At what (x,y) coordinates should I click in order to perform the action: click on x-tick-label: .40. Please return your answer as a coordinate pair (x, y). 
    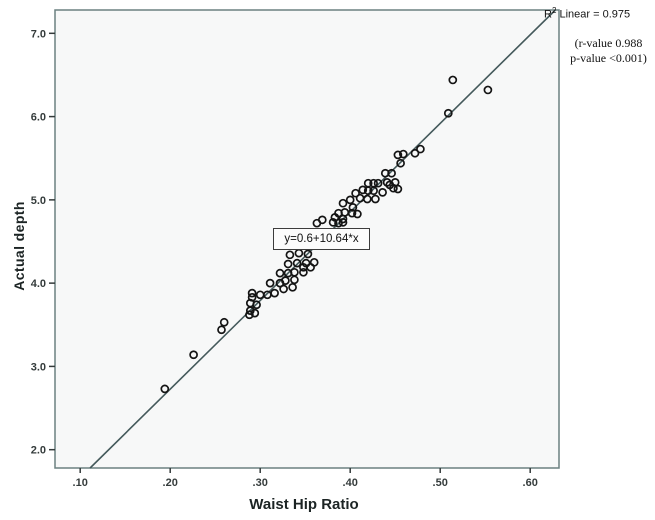
    Looking at the image, I should click on (350, 483).